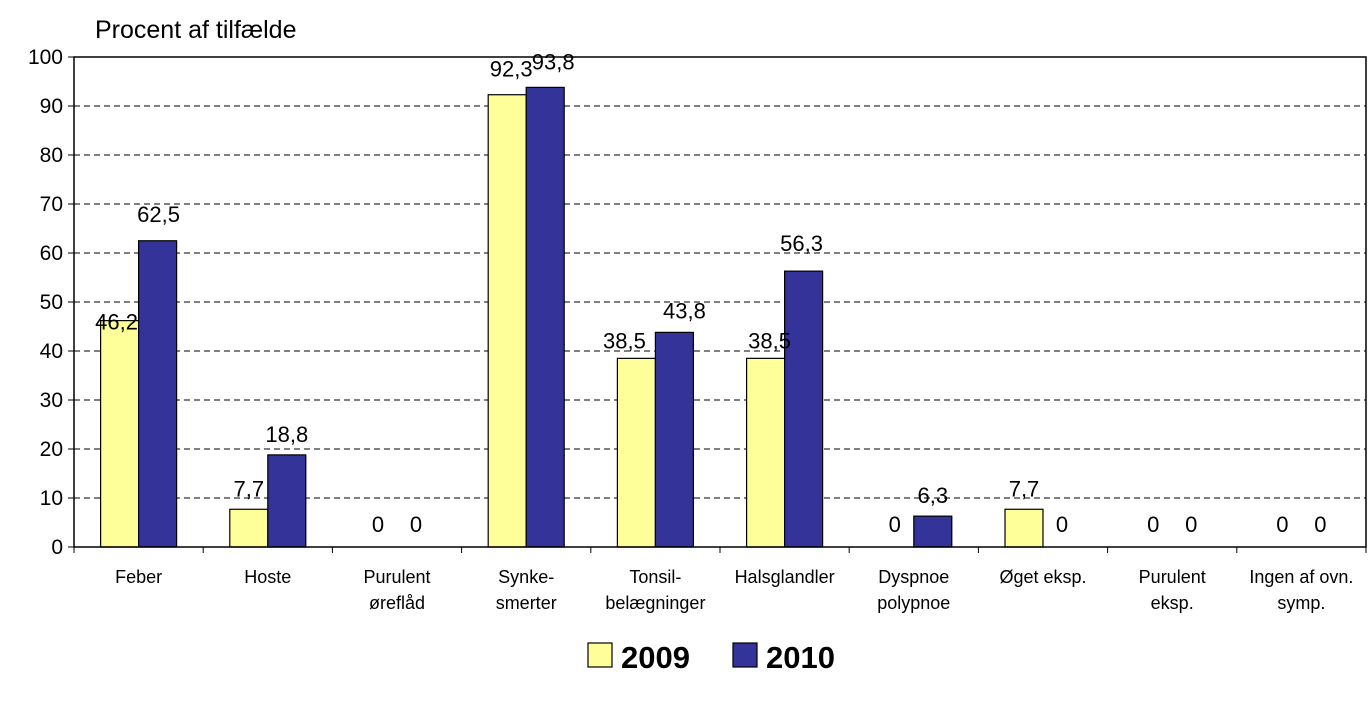  I want to click on x-tick-label: Ingen af ovn., so click(1301, 577).